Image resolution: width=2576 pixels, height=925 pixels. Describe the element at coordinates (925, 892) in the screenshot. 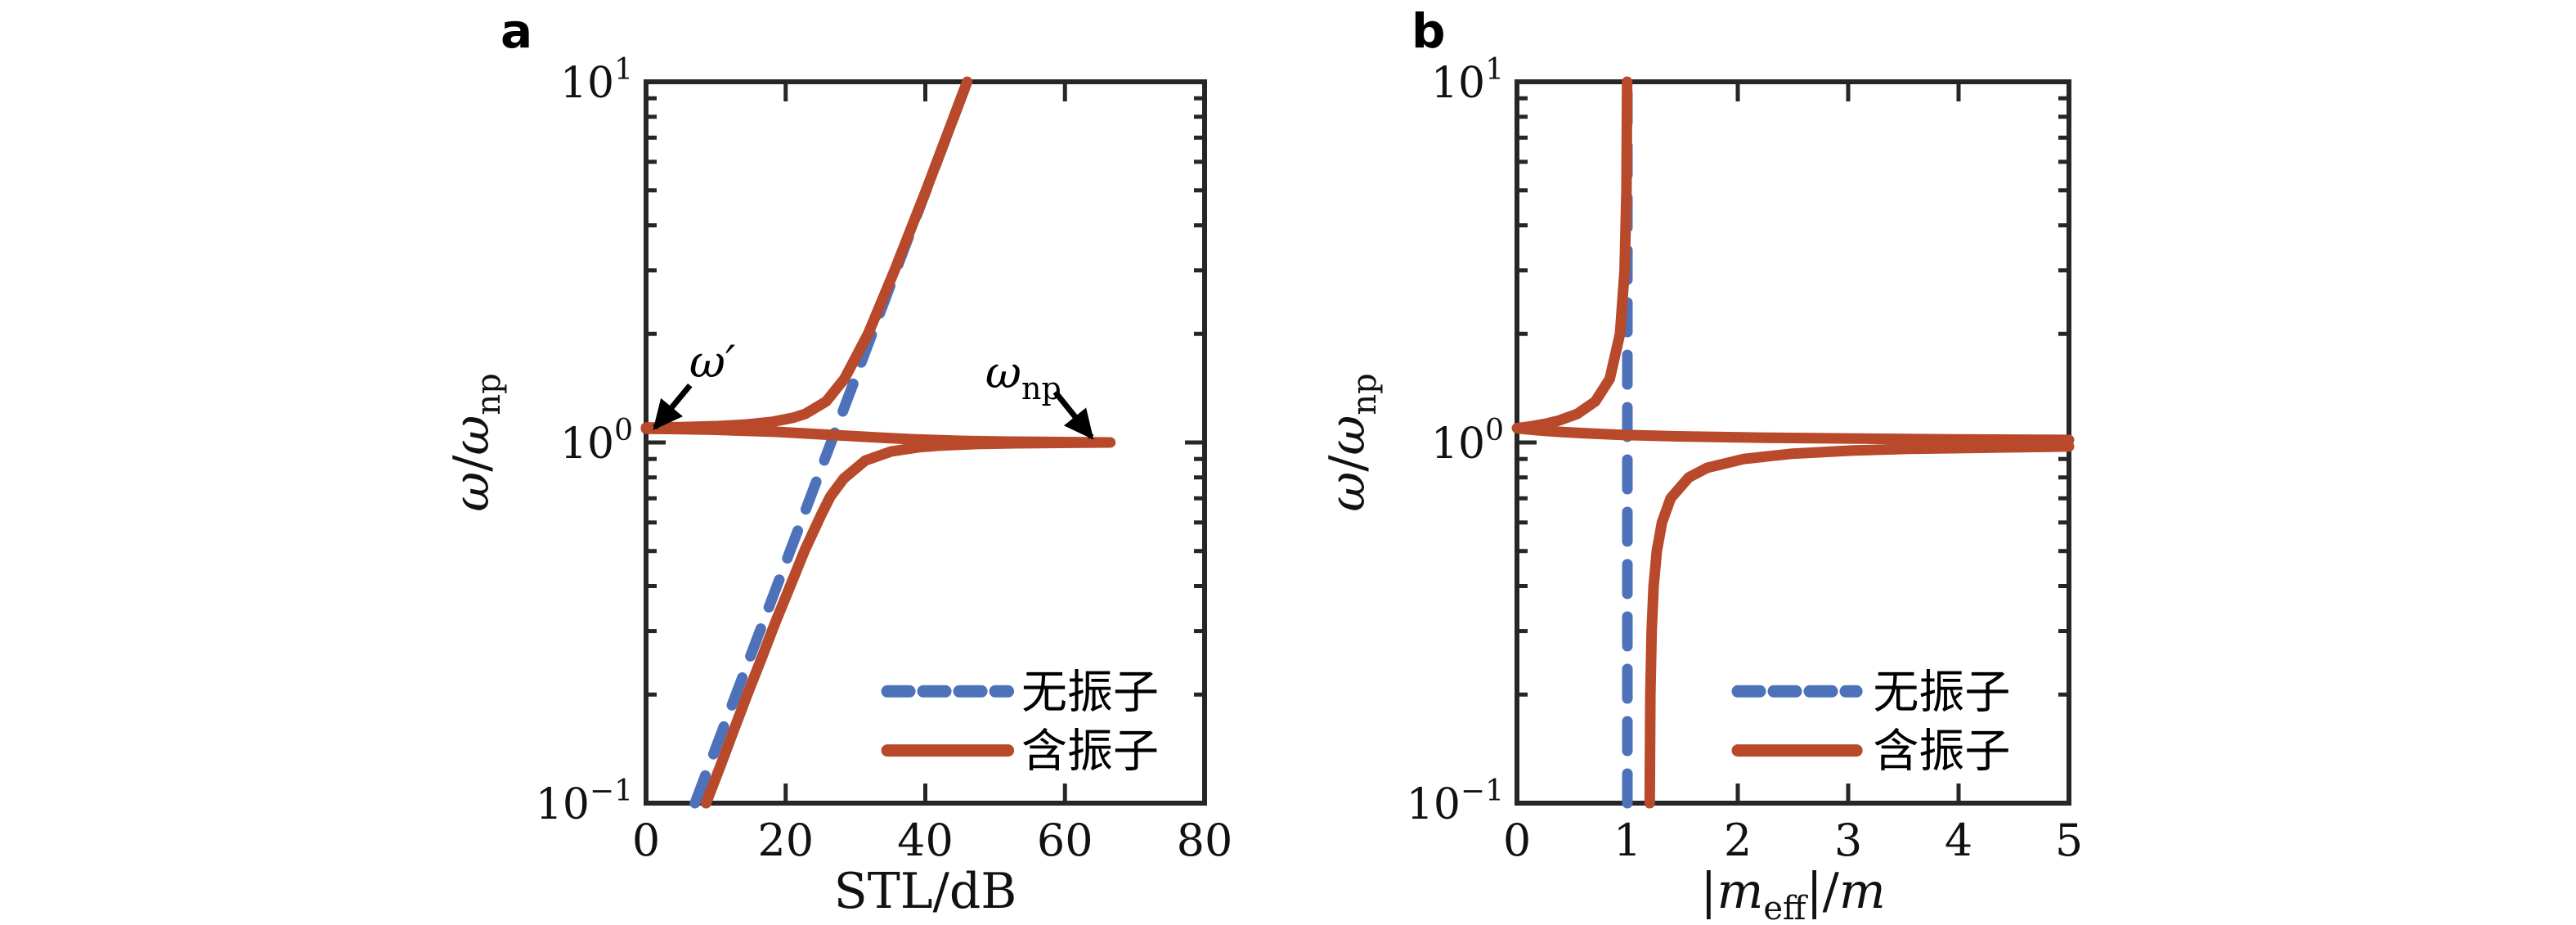

I see `x-axis-label-a: STL/dB` at that location.